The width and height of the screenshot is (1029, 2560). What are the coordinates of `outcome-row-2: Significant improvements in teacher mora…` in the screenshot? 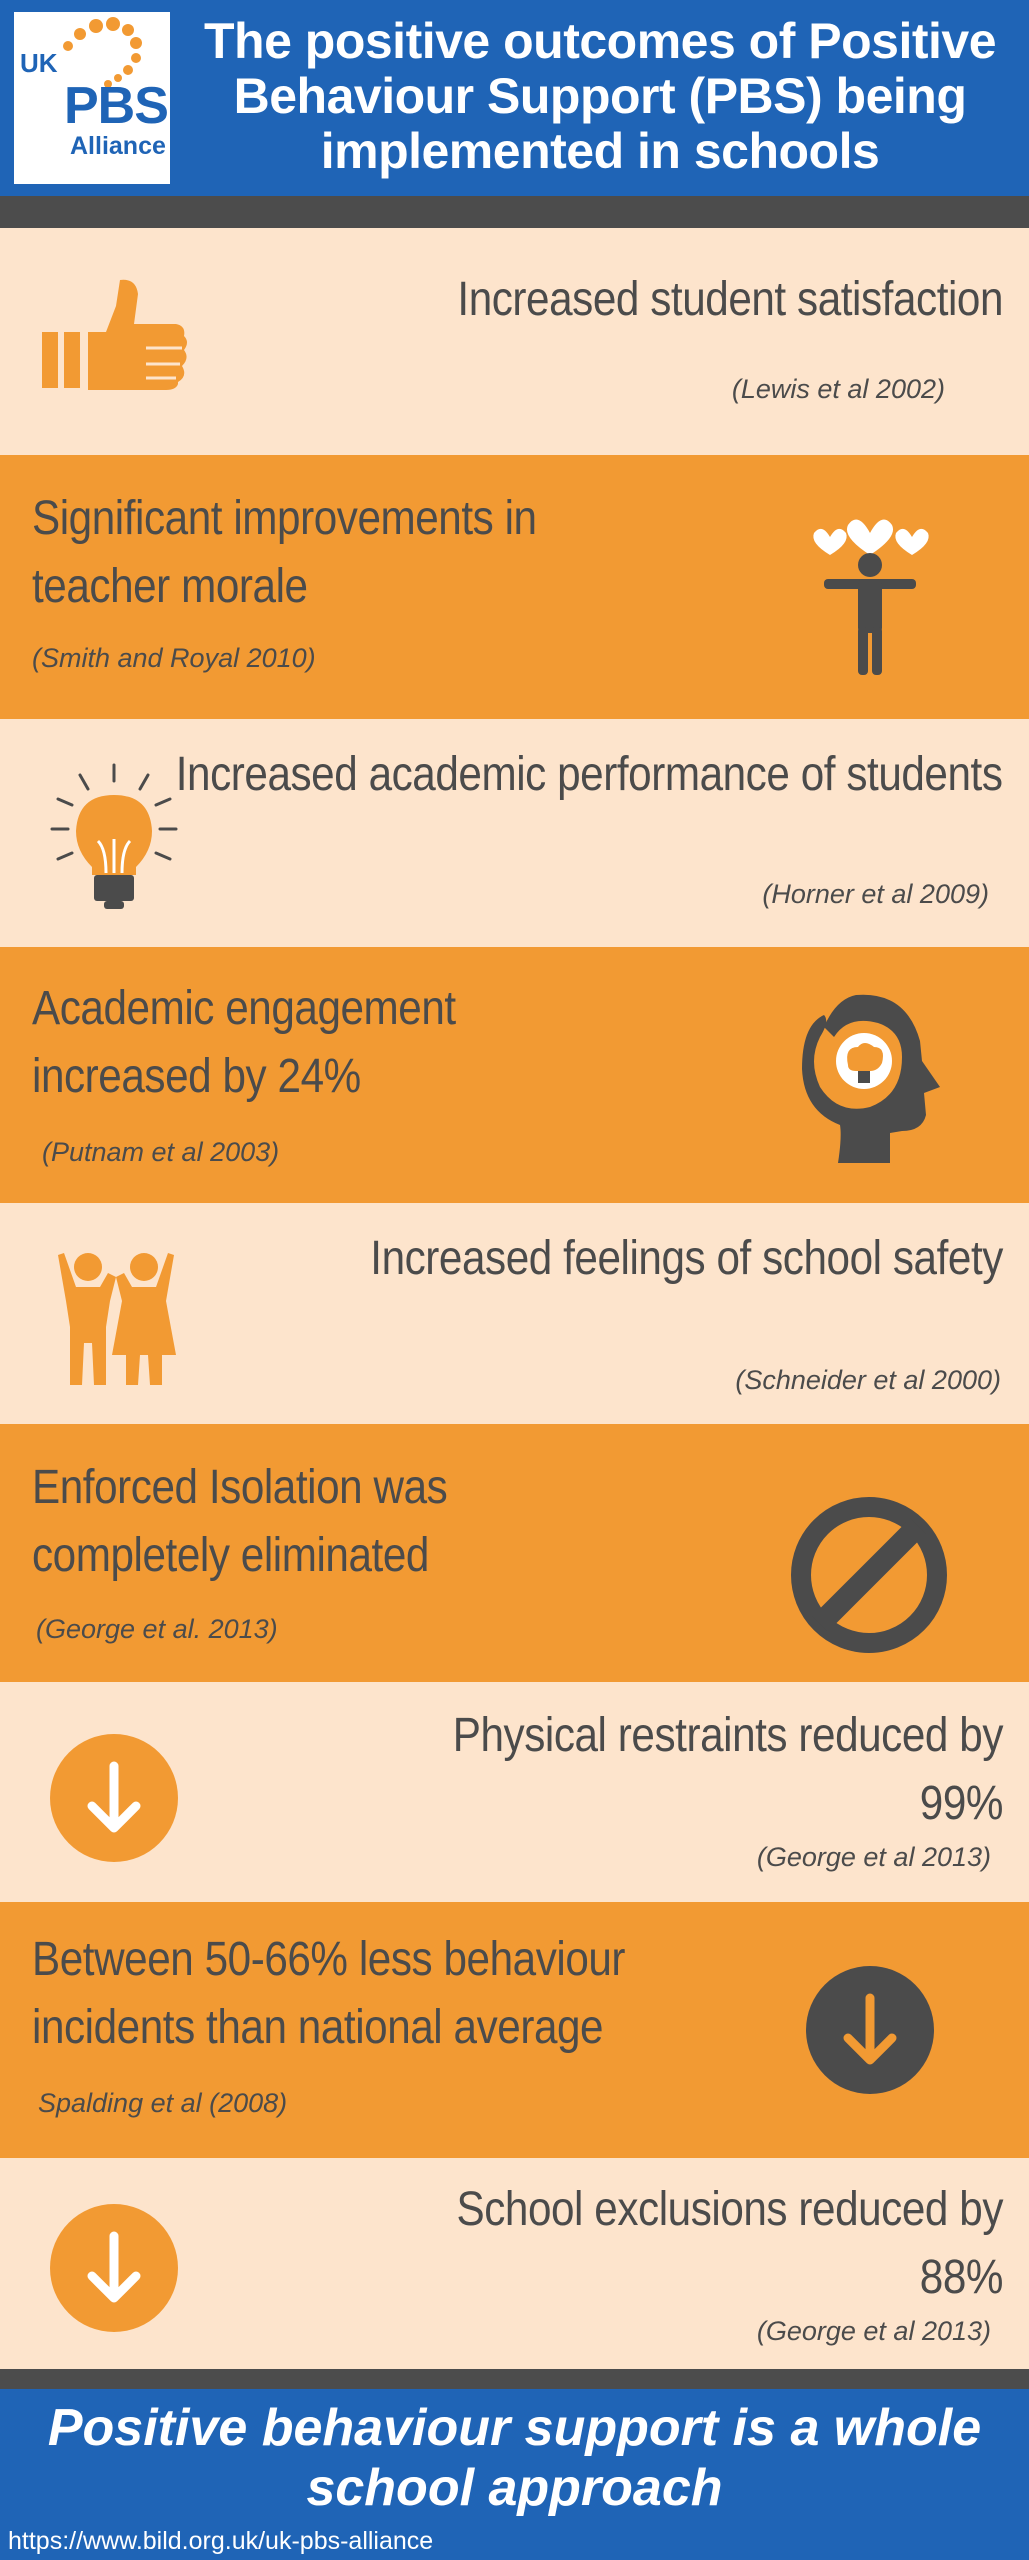 It's located at (514, 587).